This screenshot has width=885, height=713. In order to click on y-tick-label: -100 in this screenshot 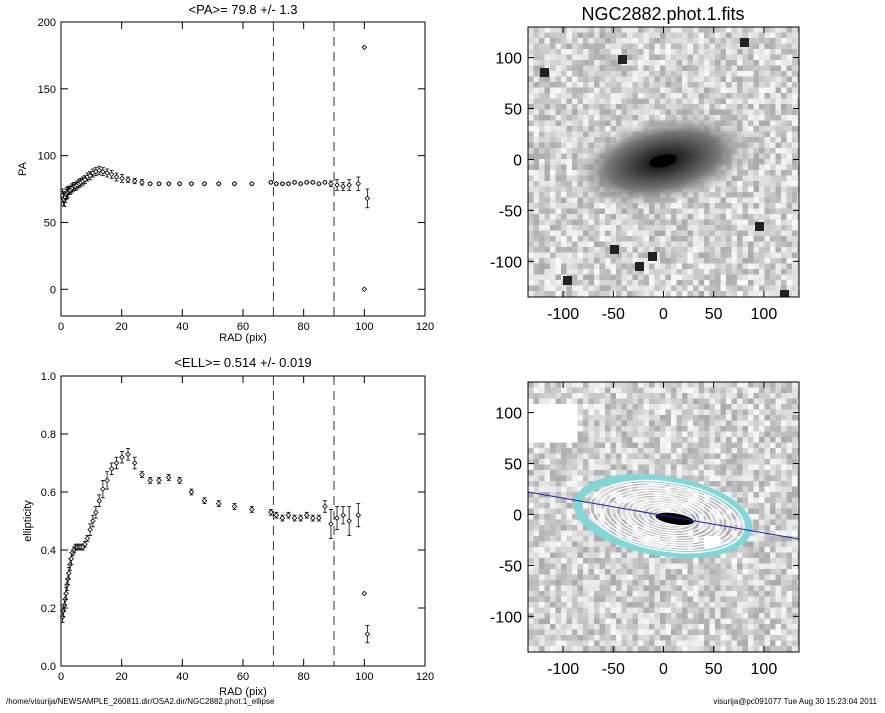, I will do `click(506, 617)`.